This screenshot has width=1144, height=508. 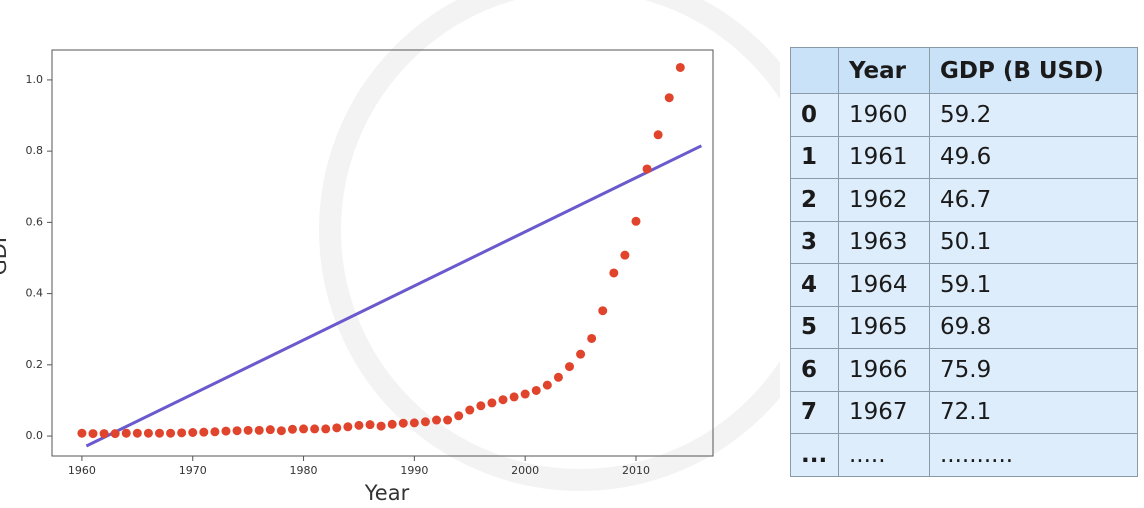 I want to click on table-cell: 75.9, so click(x=1033, y=370).